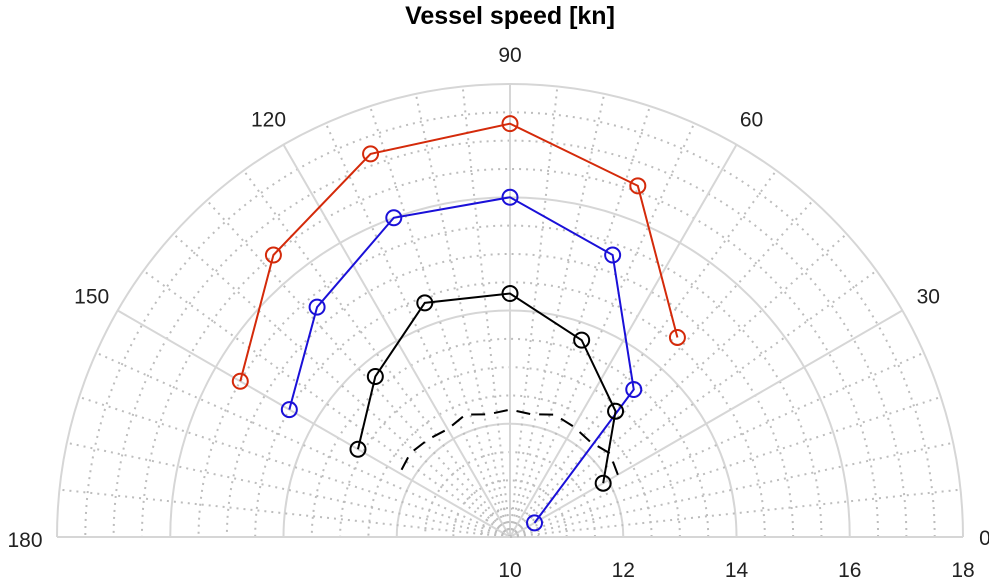 The width and height of the screenshot is (989, 578). Describe the element at coordinates (509, 568) in the screenshot. I see `radial-tick-label: 10` at that location.